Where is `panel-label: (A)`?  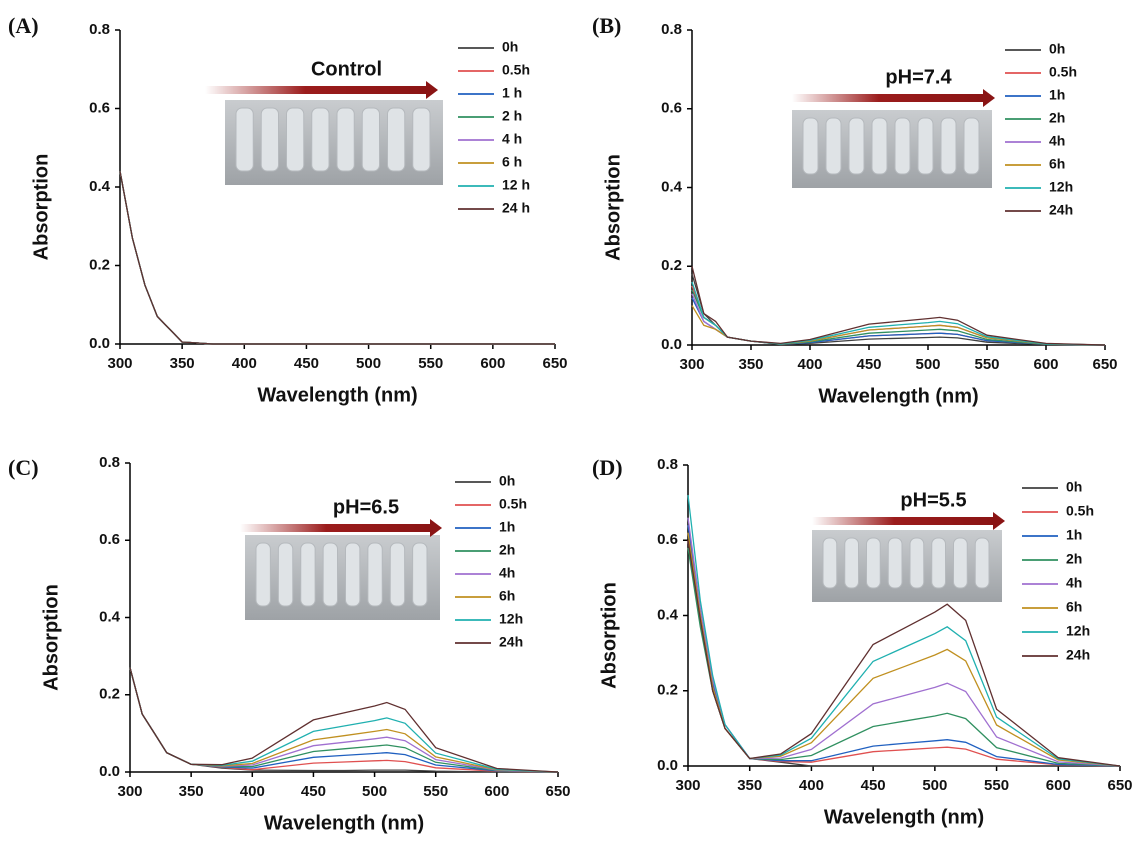
panel-label: (A) is located at coordinates (23, 25).